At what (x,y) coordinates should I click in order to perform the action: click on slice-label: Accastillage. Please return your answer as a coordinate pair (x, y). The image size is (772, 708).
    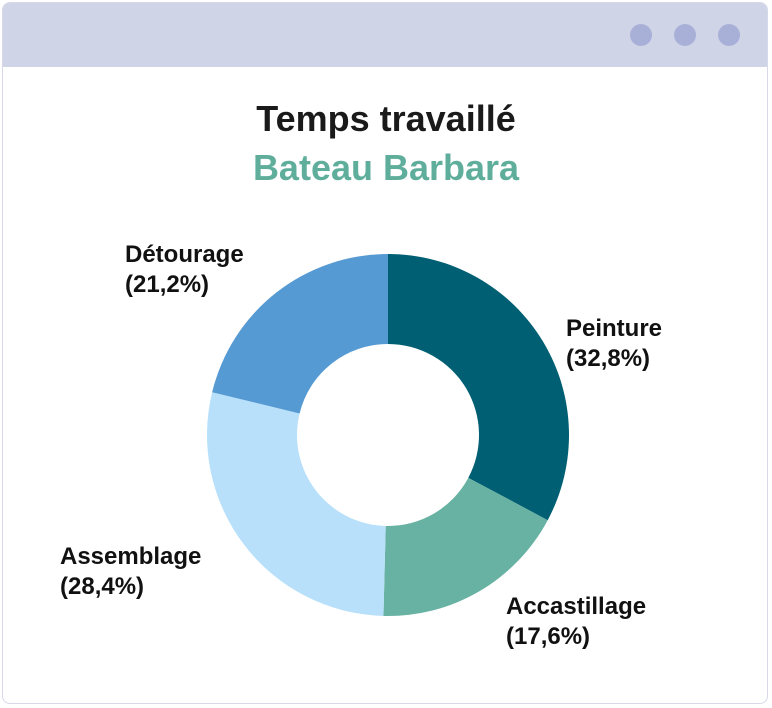
    Looking at the image, I should click on (576, 606).